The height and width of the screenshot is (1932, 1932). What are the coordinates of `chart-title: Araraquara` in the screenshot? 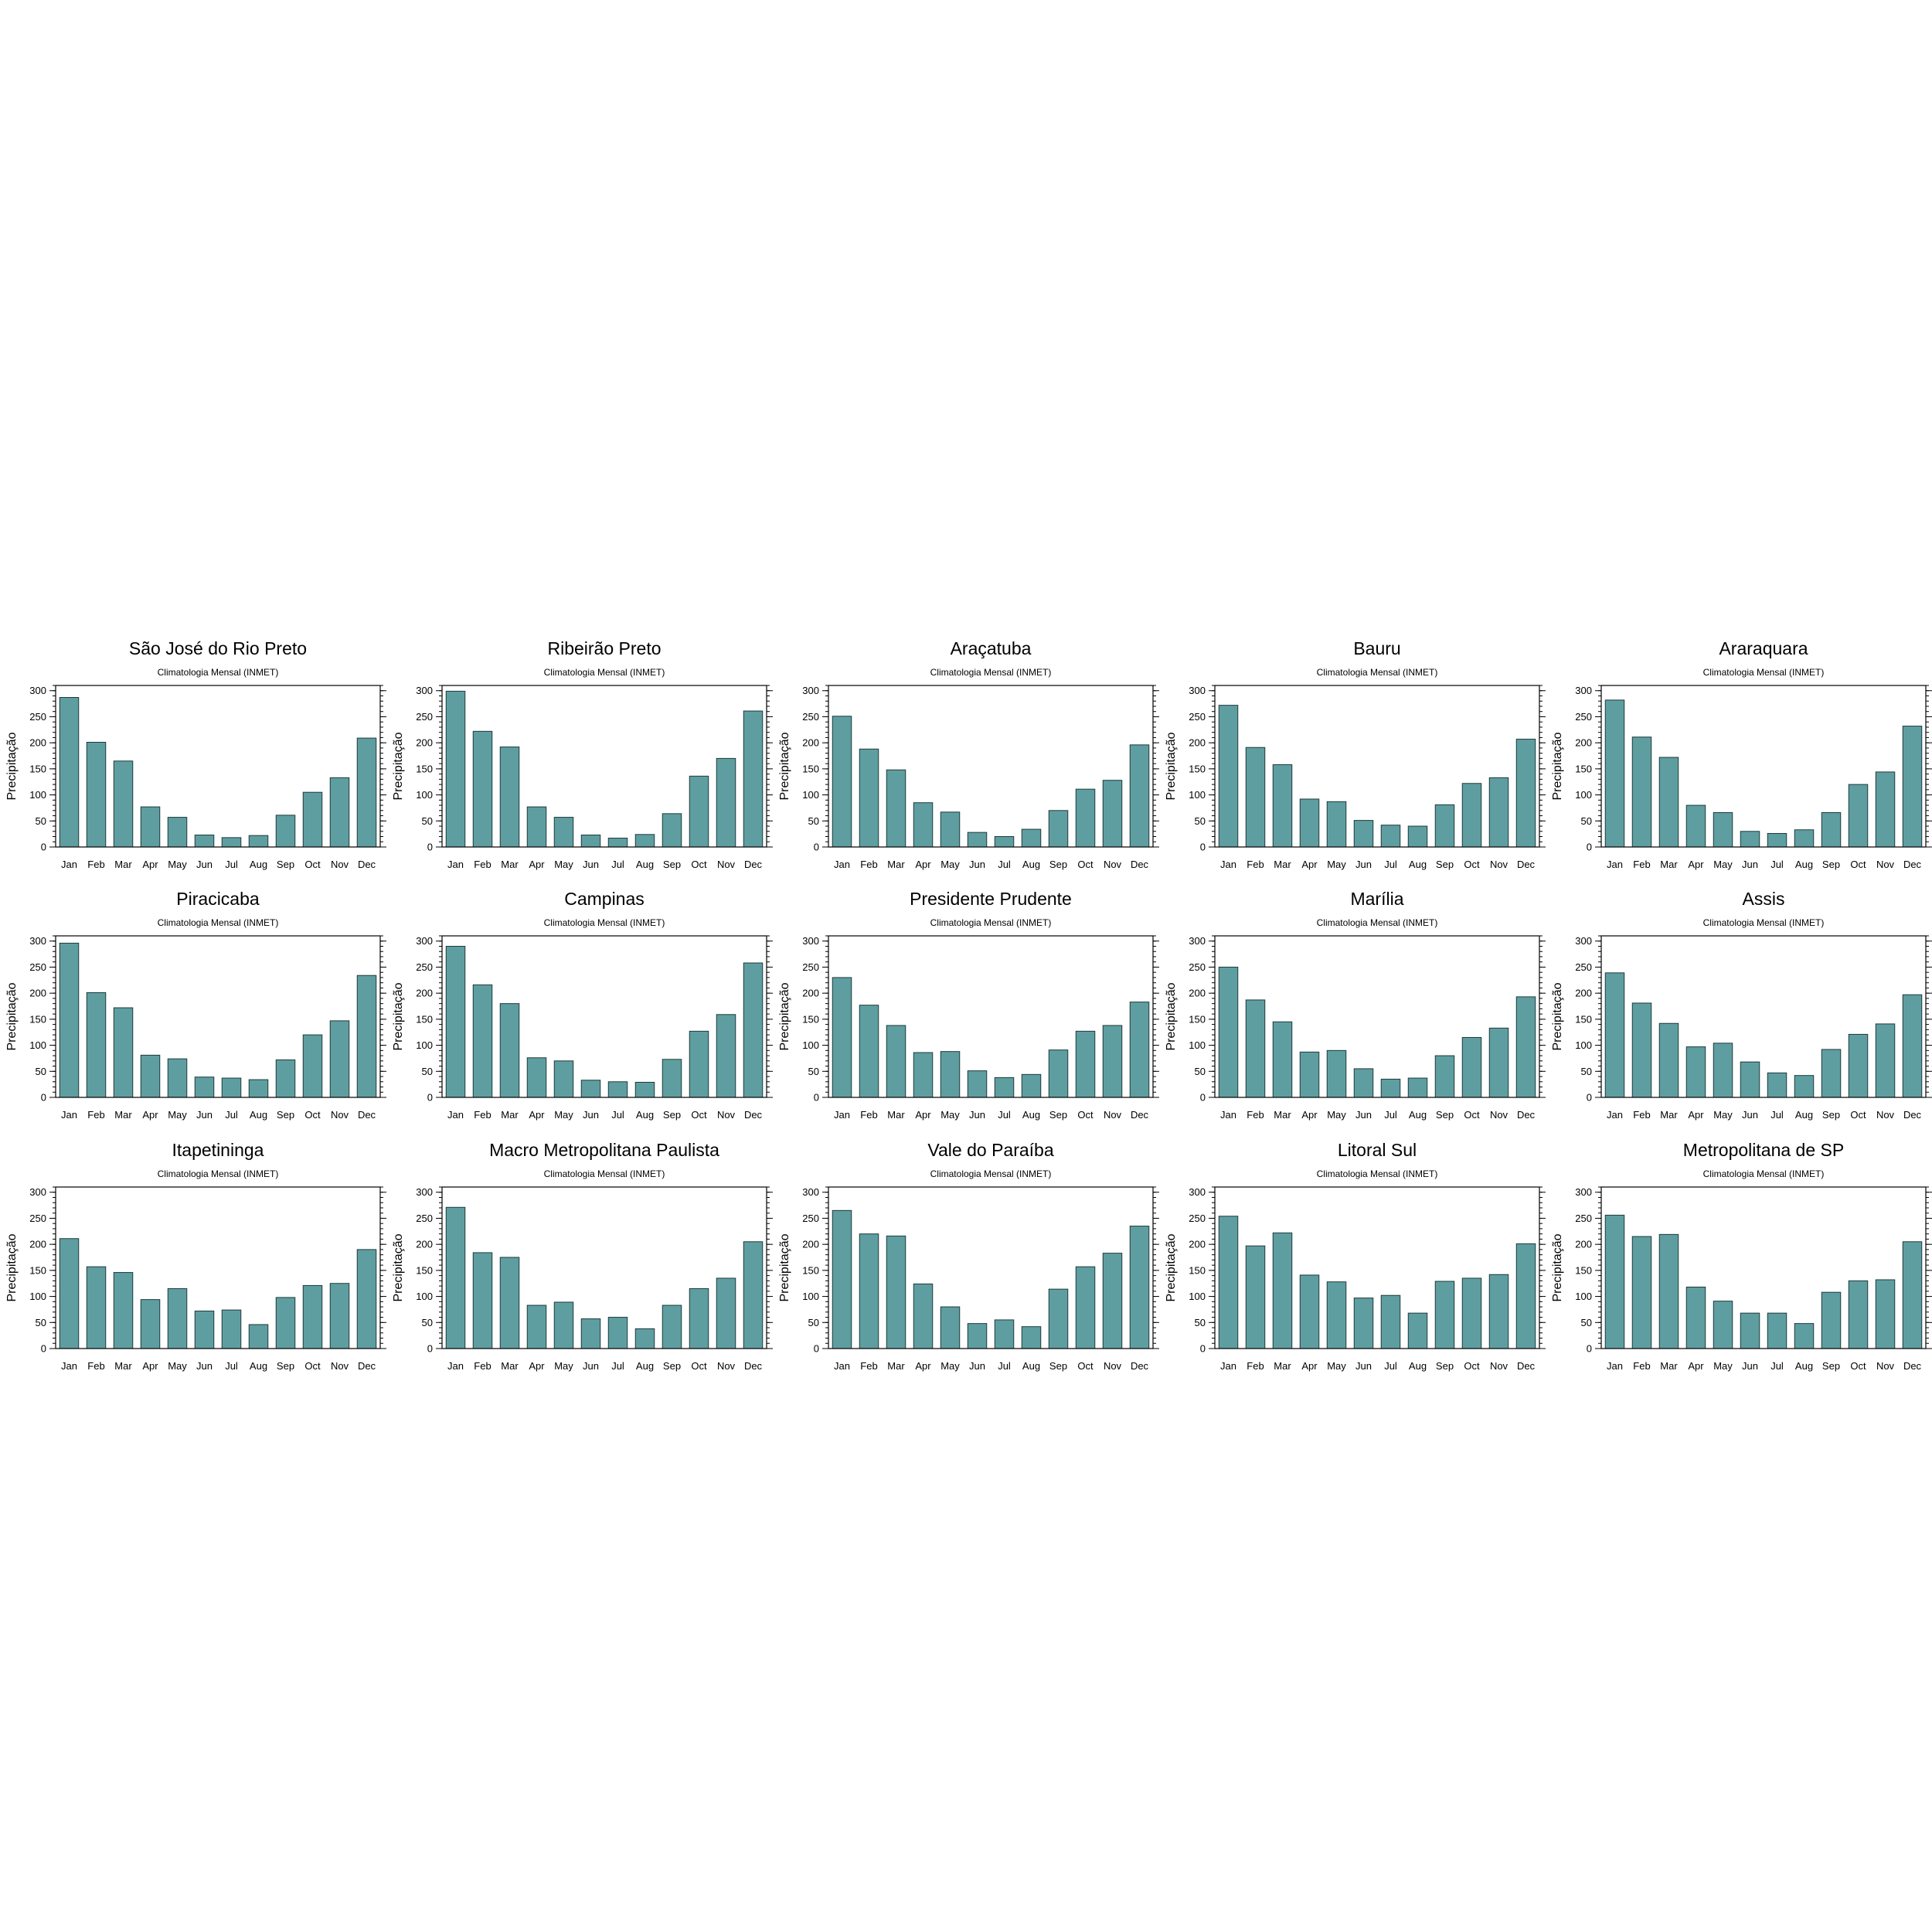 It's located at (1764, 648).